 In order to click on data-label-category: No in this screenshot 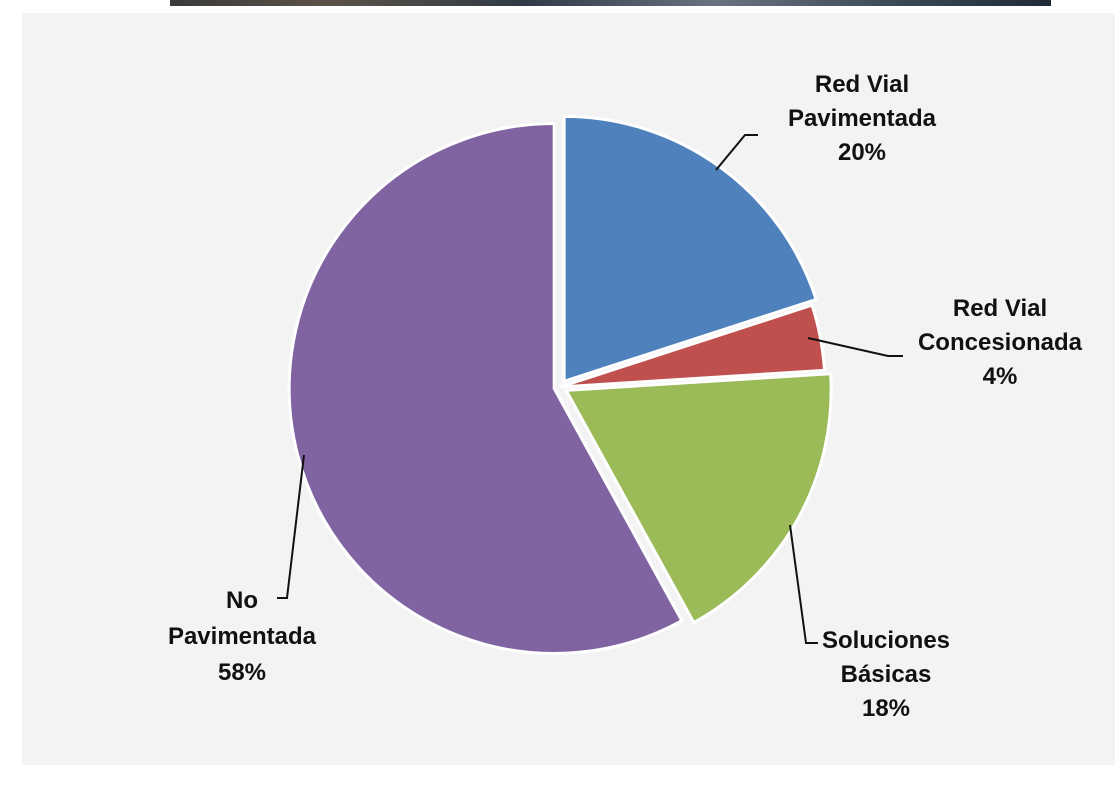, I will do `click(242, 600)`.